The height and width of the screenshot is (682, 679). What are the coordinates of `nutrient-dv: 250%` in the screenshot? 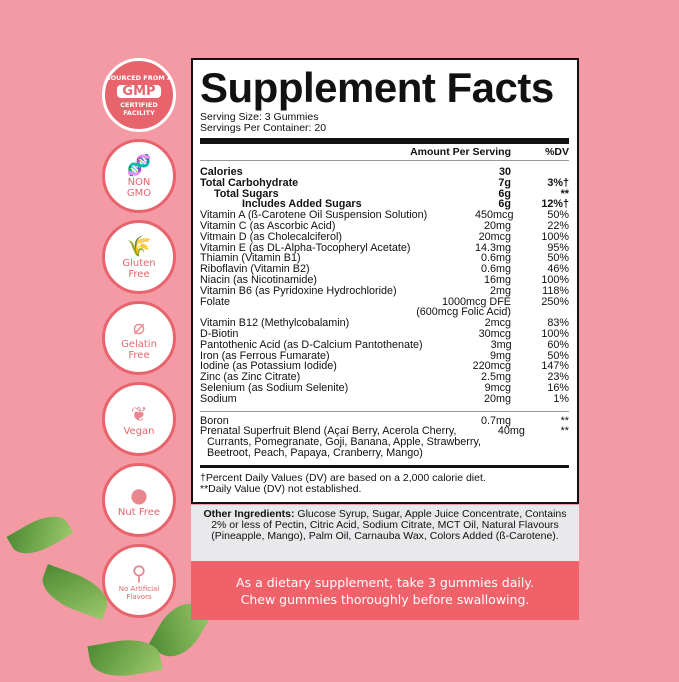 It's located at (555, 301).